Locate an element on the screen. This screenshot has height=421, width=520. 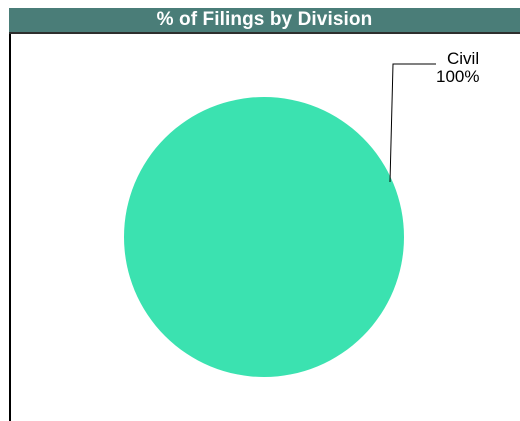
chart-title: % of Filings by Division is located at coordinates (264, 19).